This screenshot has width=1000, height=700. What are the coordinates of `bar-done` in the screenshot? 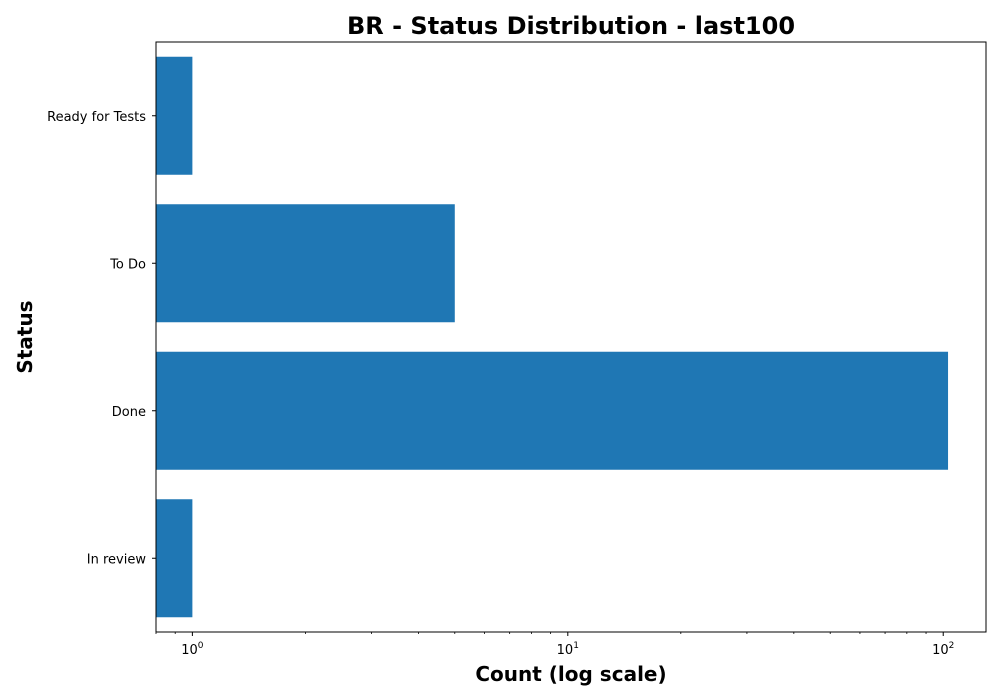 It's located at (552, 410).